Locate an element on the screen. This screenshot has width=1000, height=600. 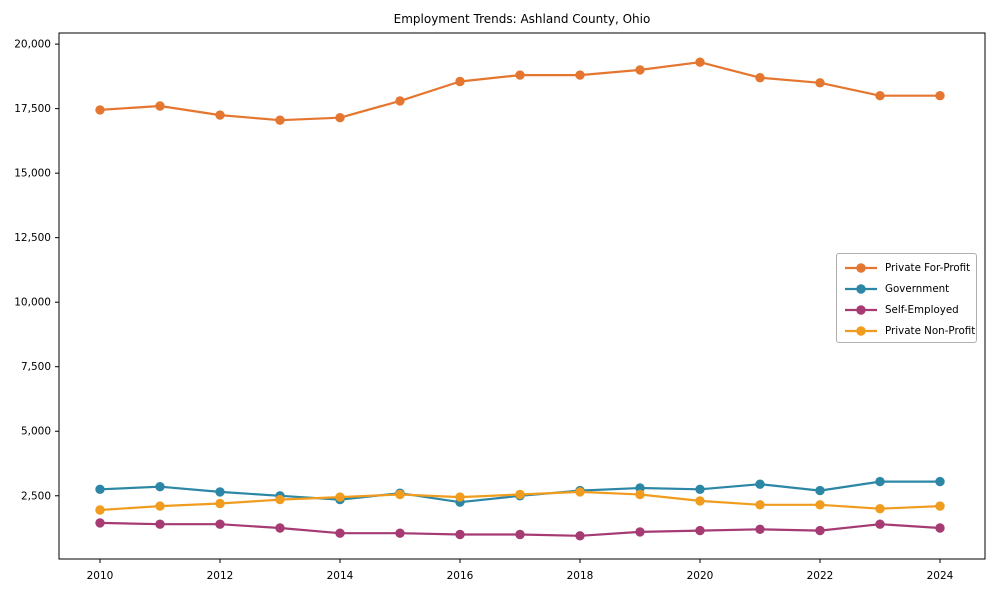
y-tick-label: 5,000 is located at coordinates (36, 432).